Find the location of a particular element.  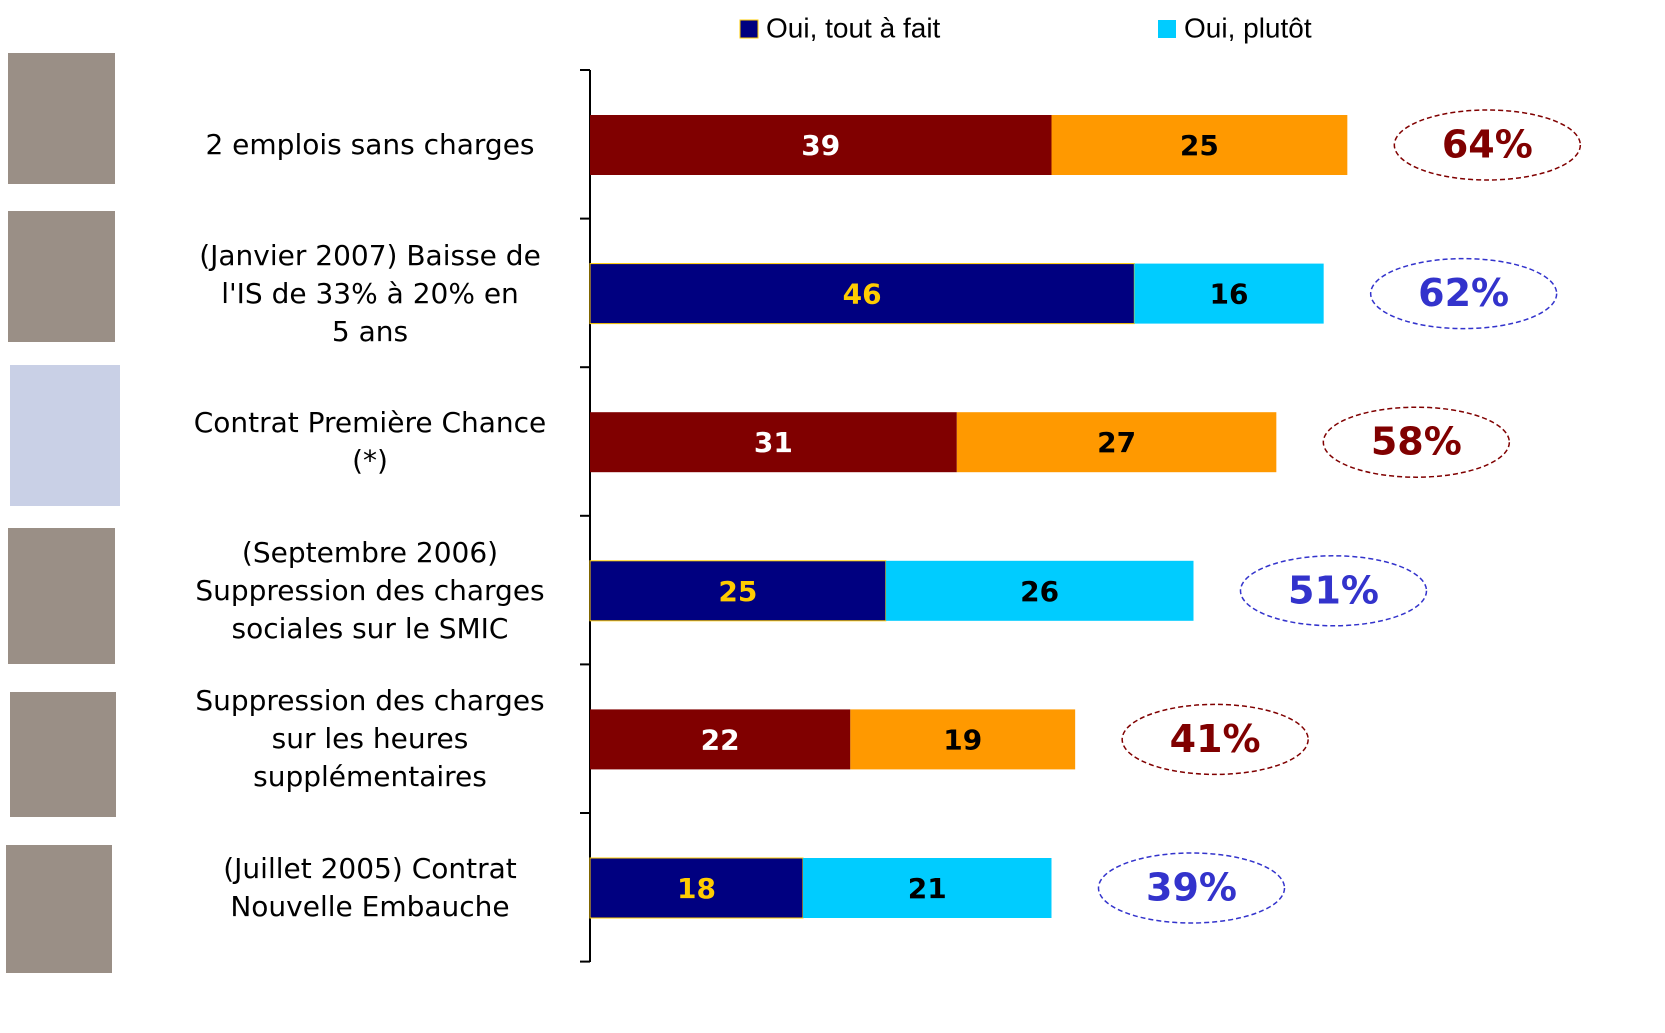

legend-label: Oui, tout à fait is located at coordinates (853, 27).